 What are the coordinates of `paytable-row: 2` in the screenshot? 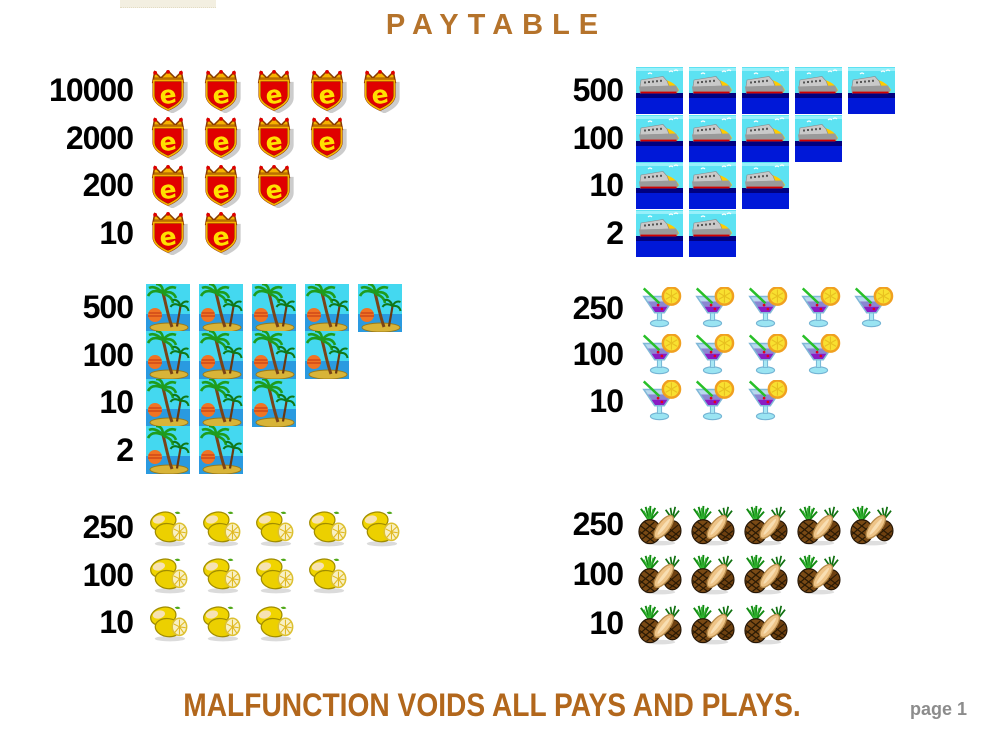 It's located at (225, 451).